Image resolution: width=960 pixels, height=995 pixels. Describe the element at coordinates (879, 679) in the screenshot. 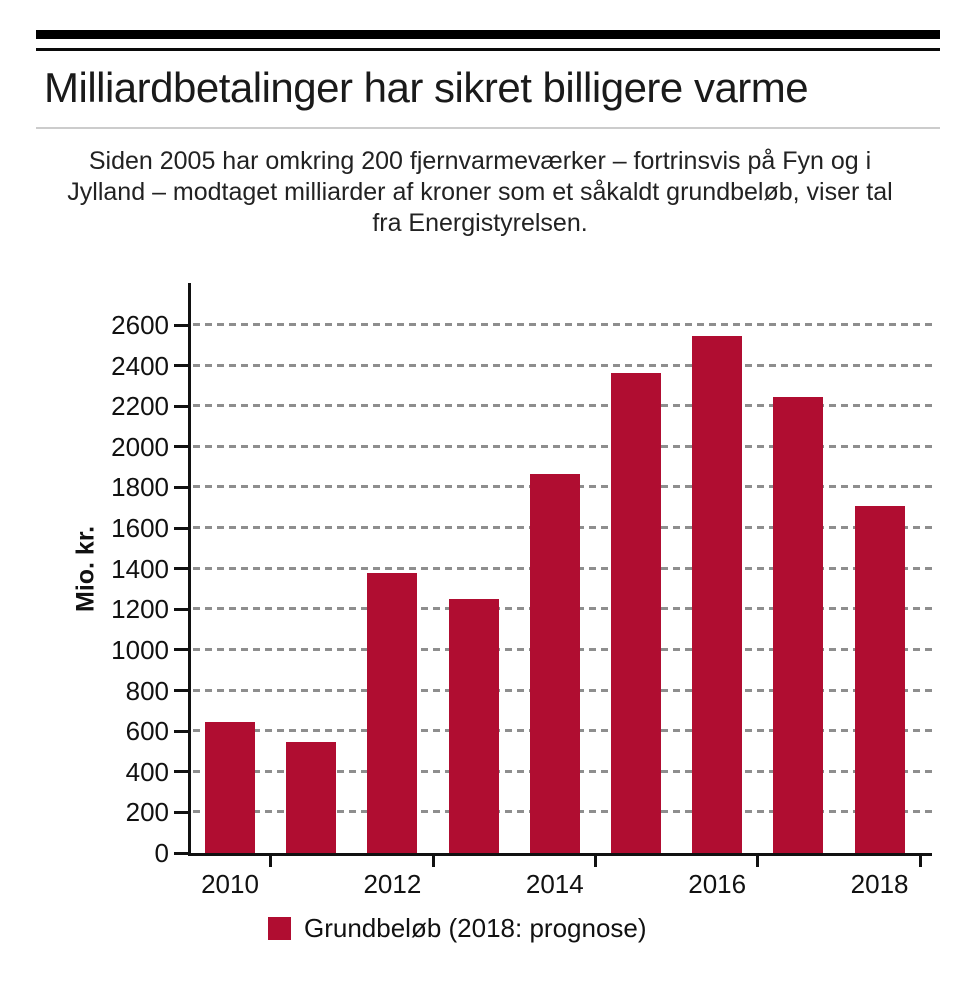

I see `bar-2018` at that location.